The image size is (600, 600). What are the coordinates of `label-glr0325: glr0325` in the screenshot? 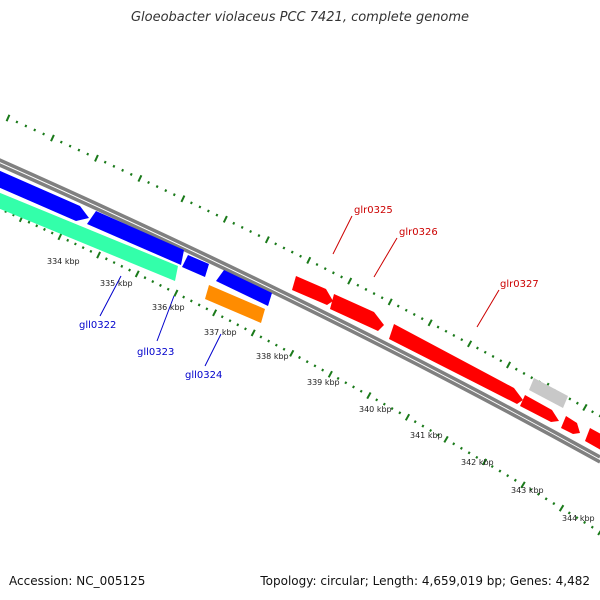 It's located at (373, 210).